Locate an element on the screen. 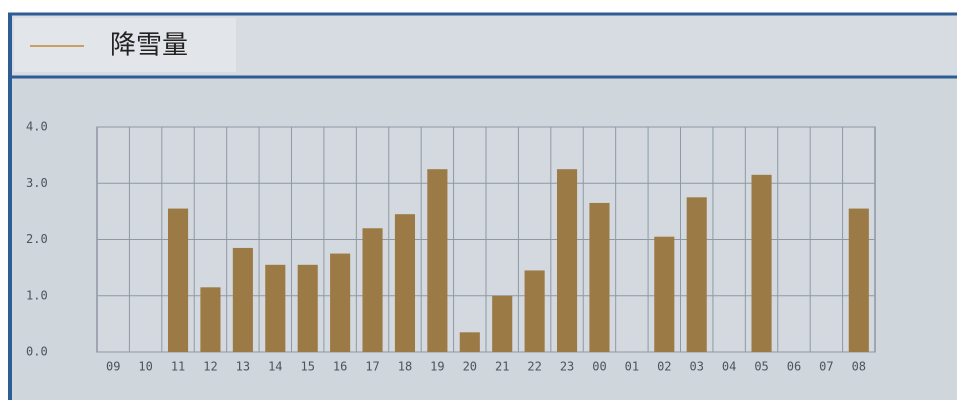  x-tick-label: 22 is located at coordinates (534, 367).